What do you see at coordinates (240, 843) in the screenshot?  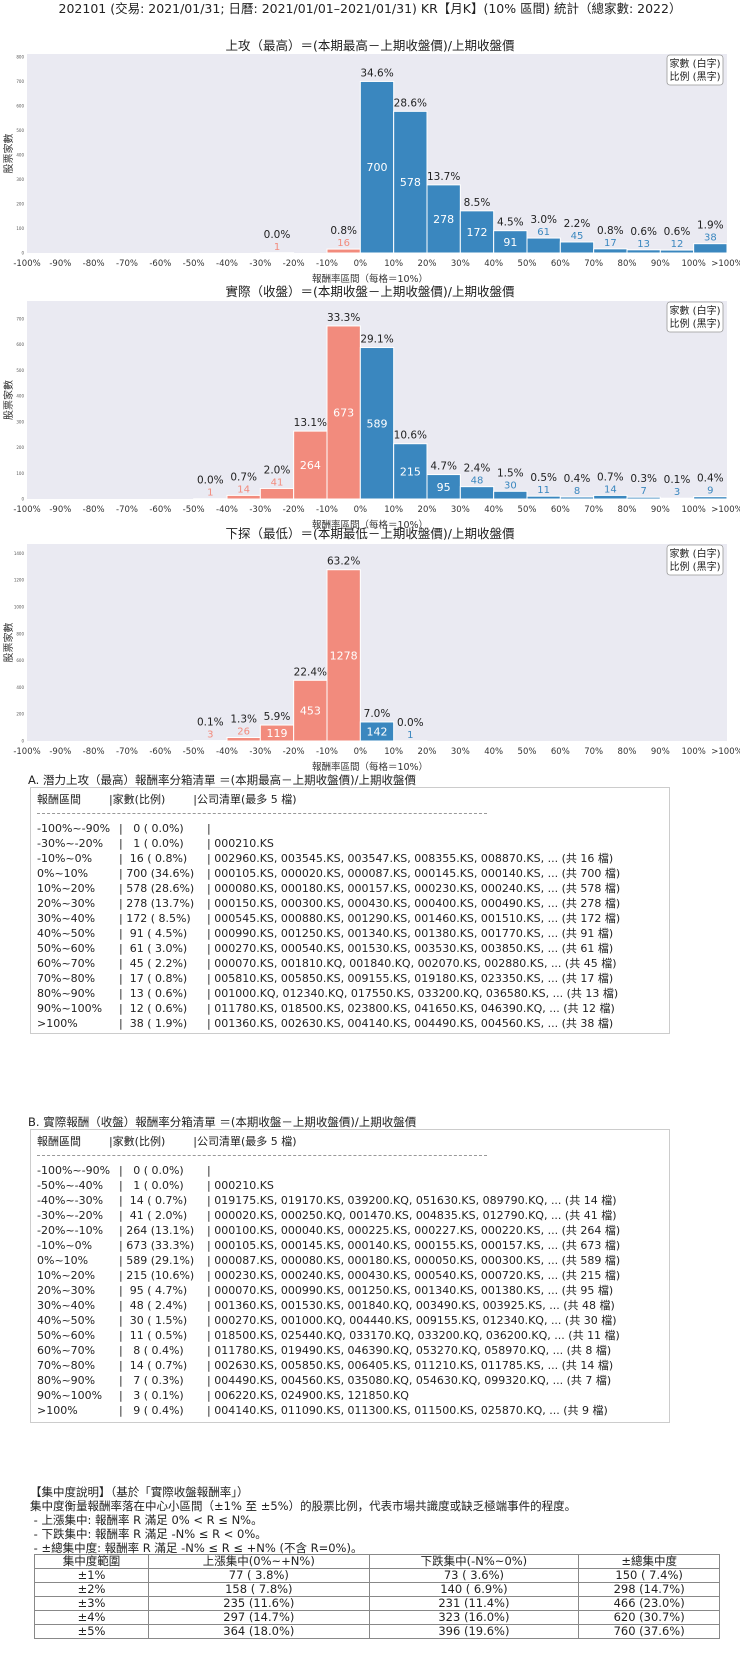 I see `row-companies: | 000210.KS` at bounding box center [240, 843].